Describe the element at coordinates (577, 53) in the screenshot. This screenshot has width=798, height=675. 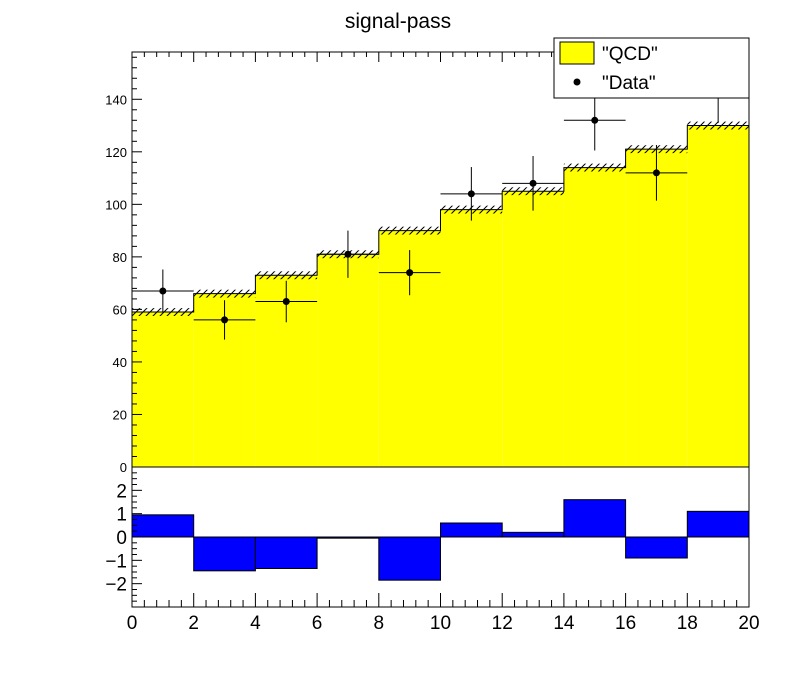
I see `legend-swatch-qcd` at that location.